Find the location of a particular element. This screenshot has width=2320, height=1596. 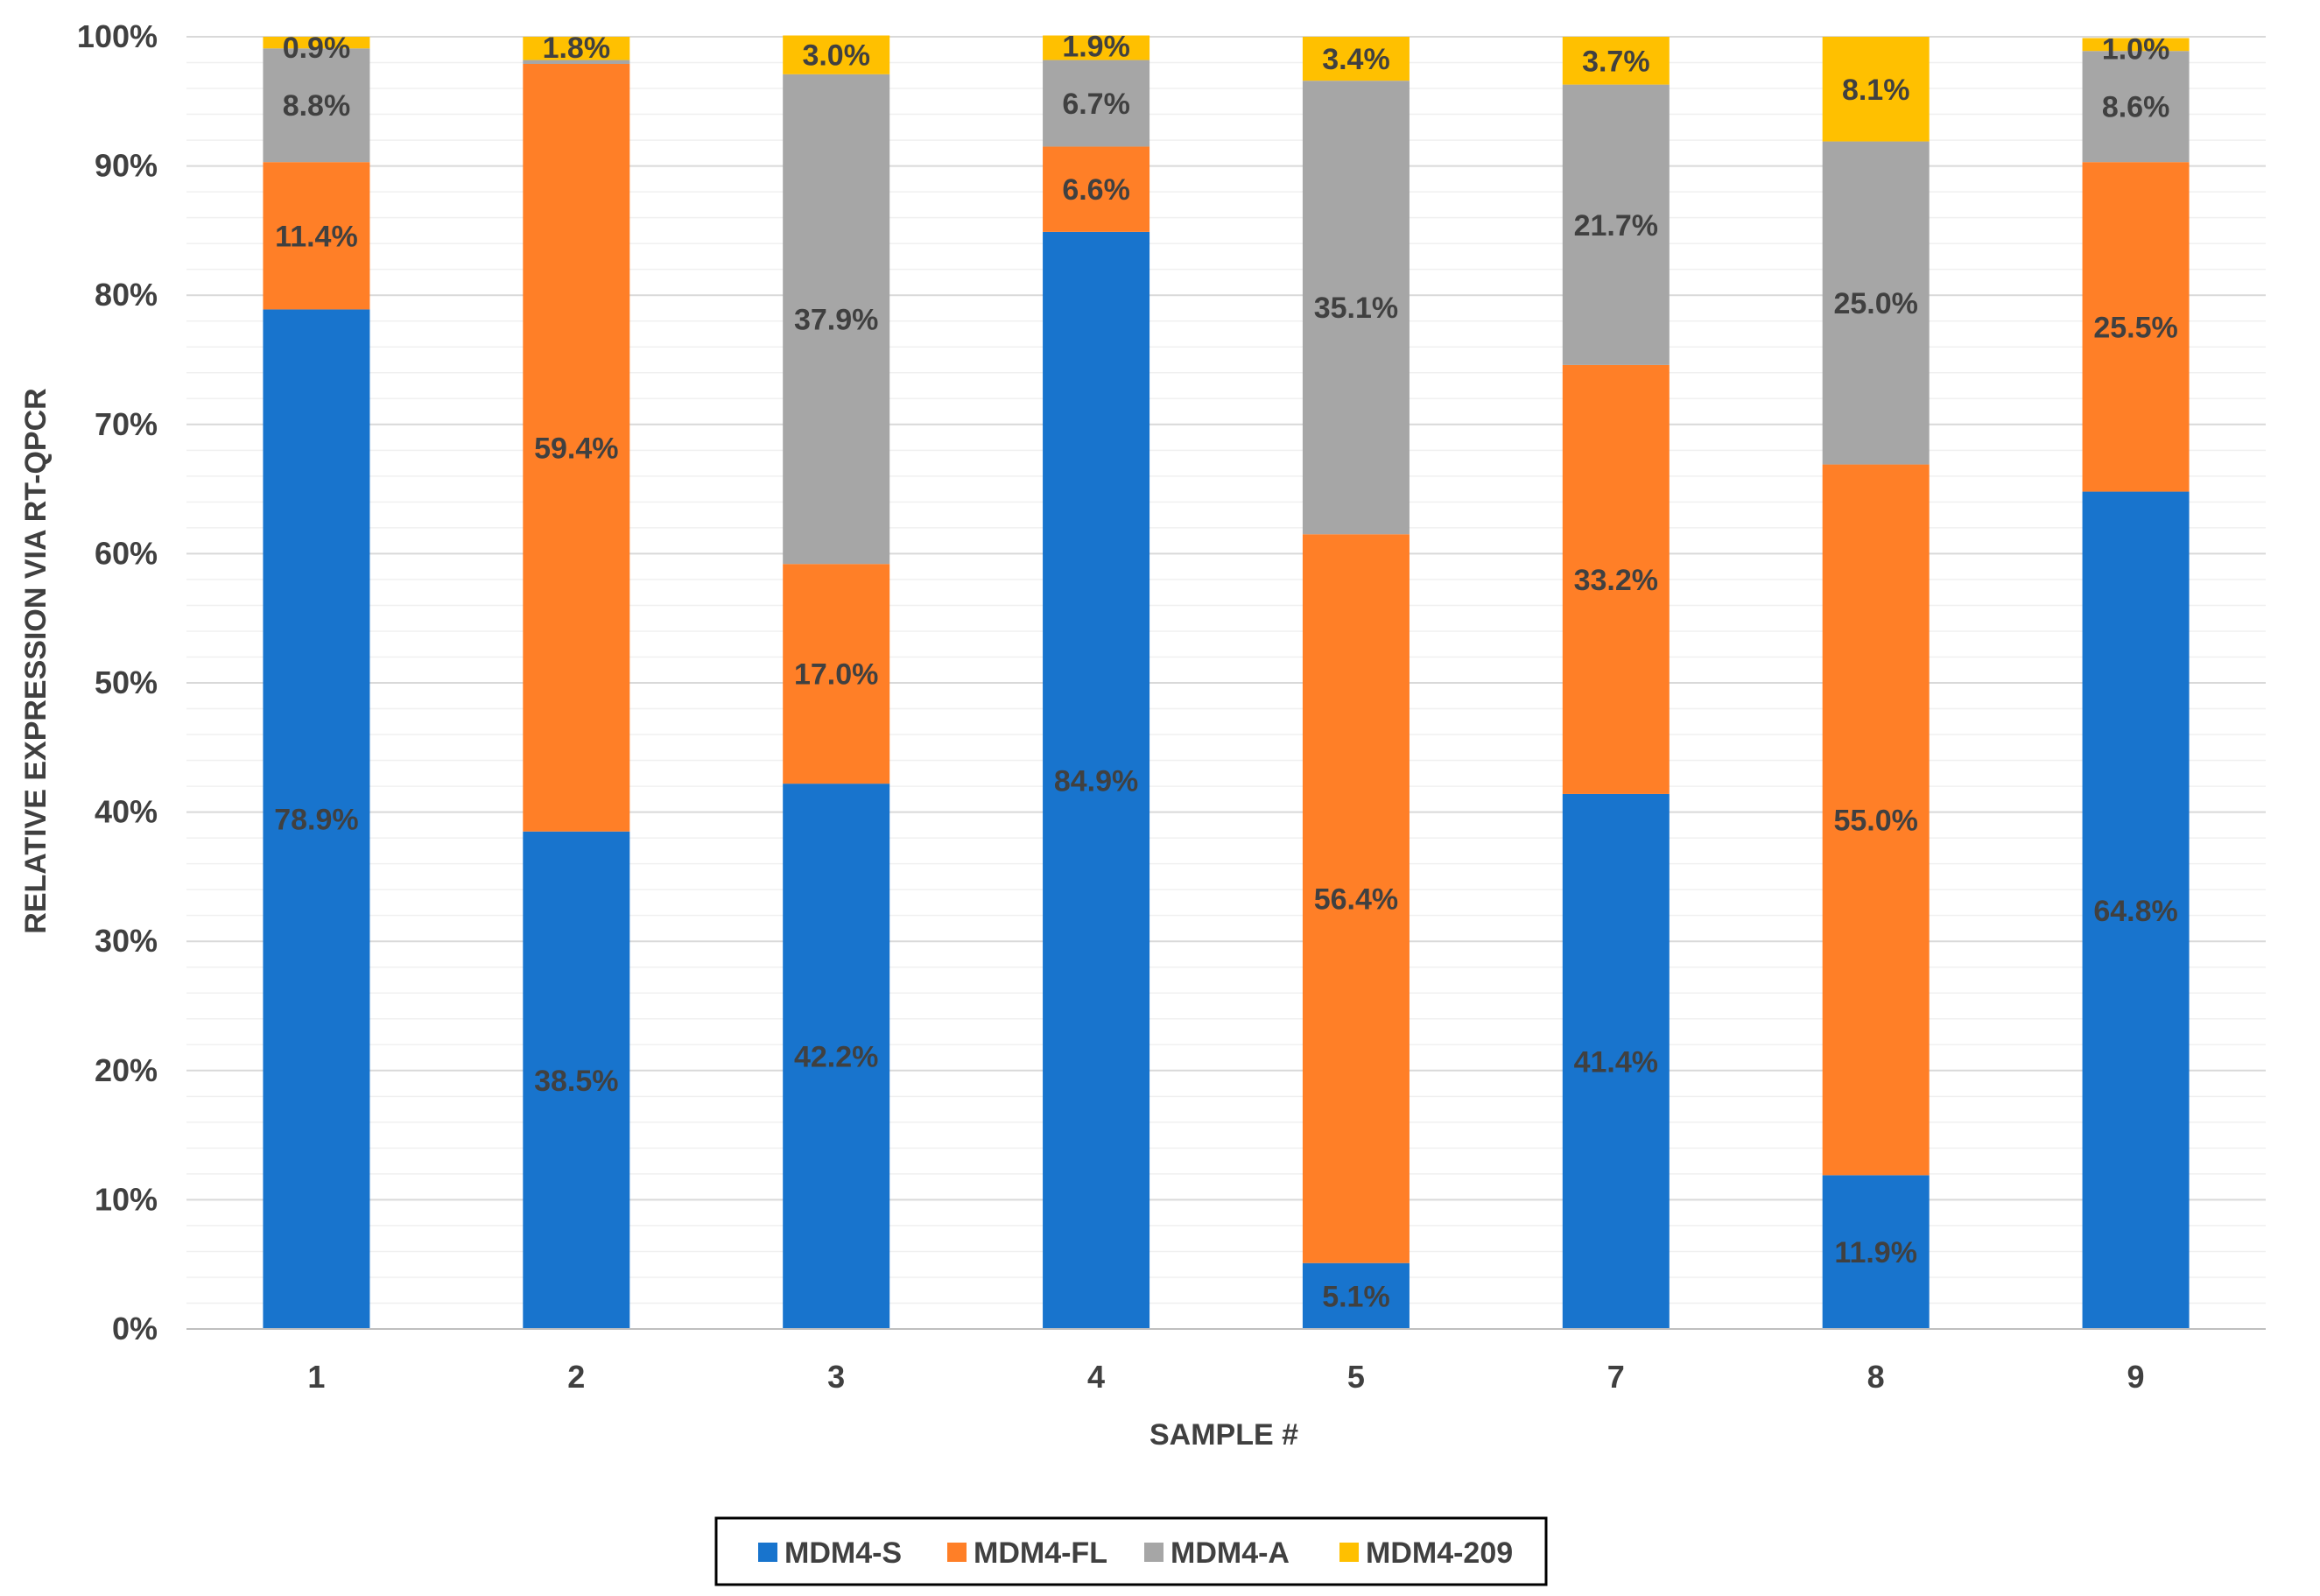

data-label: 3.0% is located at coordinates (836, 56).